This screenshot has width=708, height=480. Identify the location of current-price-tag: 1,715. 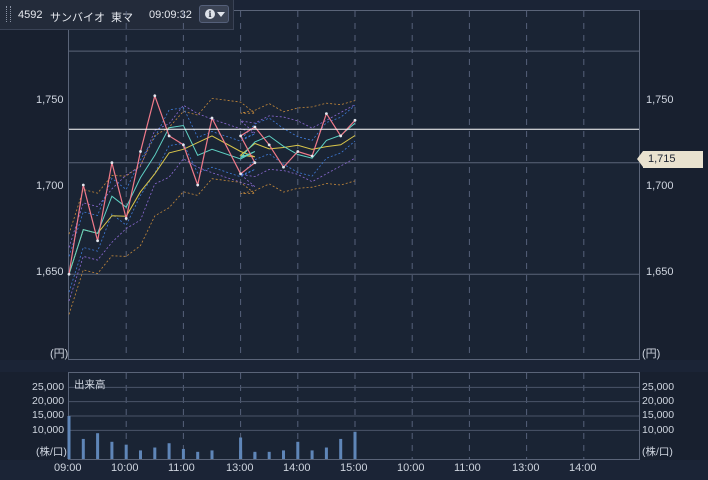
(670, 159).